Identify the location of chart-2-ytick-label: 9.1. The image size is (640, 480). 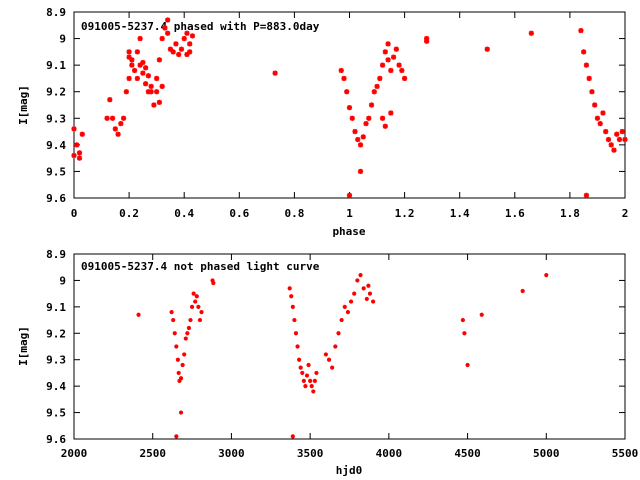
(56, 307).